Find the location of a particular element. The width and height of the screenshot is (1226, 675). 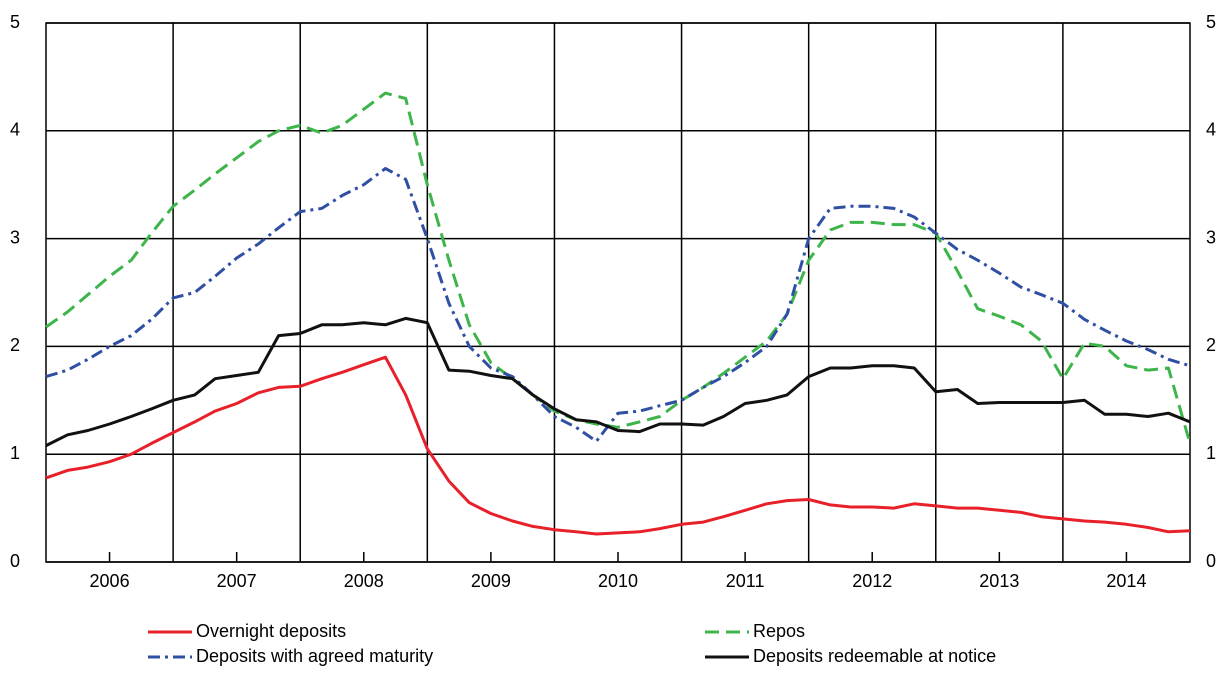

y-tick-label: 3 is located at coordinates (15, 237).